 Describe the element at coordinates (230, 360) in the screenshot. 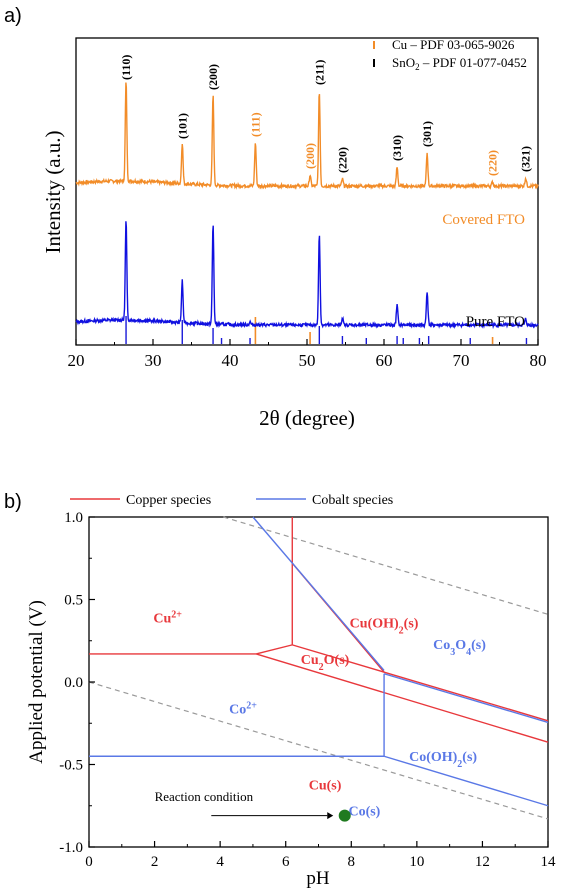

I see `x-tick-label: 40` at that location.